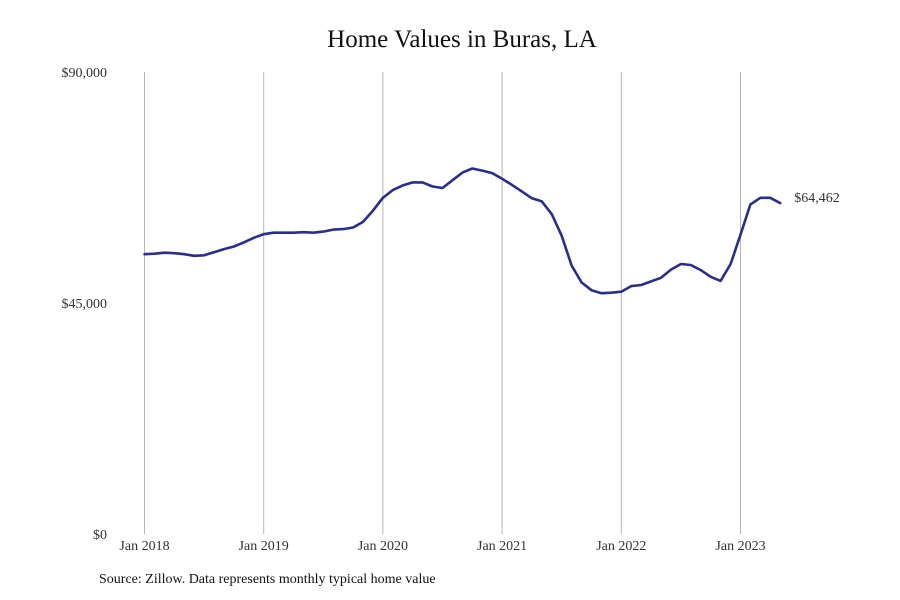  Describe the element at coordinates (85, 73) in the screenshot. I see `y-tick-label: $90,000` at that location.